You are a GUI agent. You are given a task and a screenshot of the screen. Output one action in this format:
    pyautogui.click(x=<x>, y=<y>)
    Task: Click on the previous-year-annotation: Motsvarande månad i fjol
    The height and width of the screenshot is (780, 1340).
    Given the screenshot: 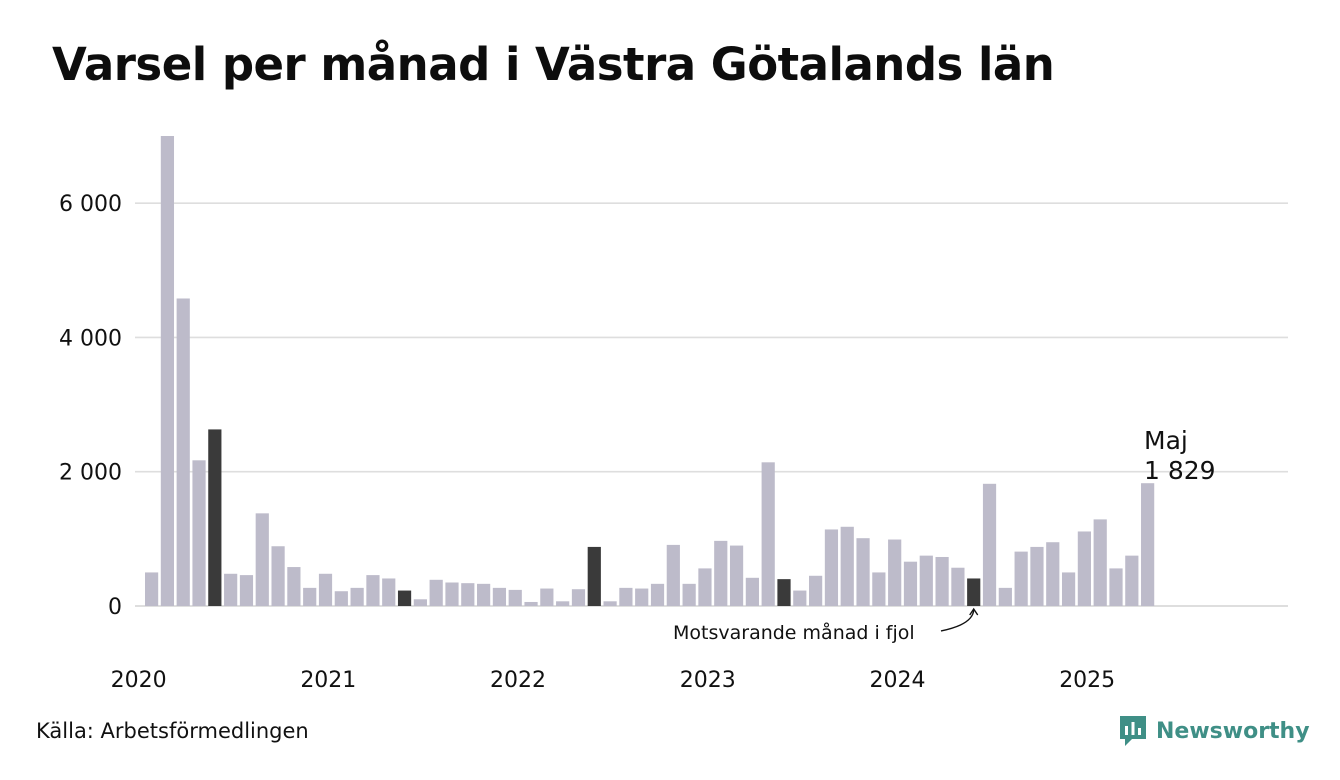 What is the action you would take?
    pyautogui.click(x=794, y=632)
    